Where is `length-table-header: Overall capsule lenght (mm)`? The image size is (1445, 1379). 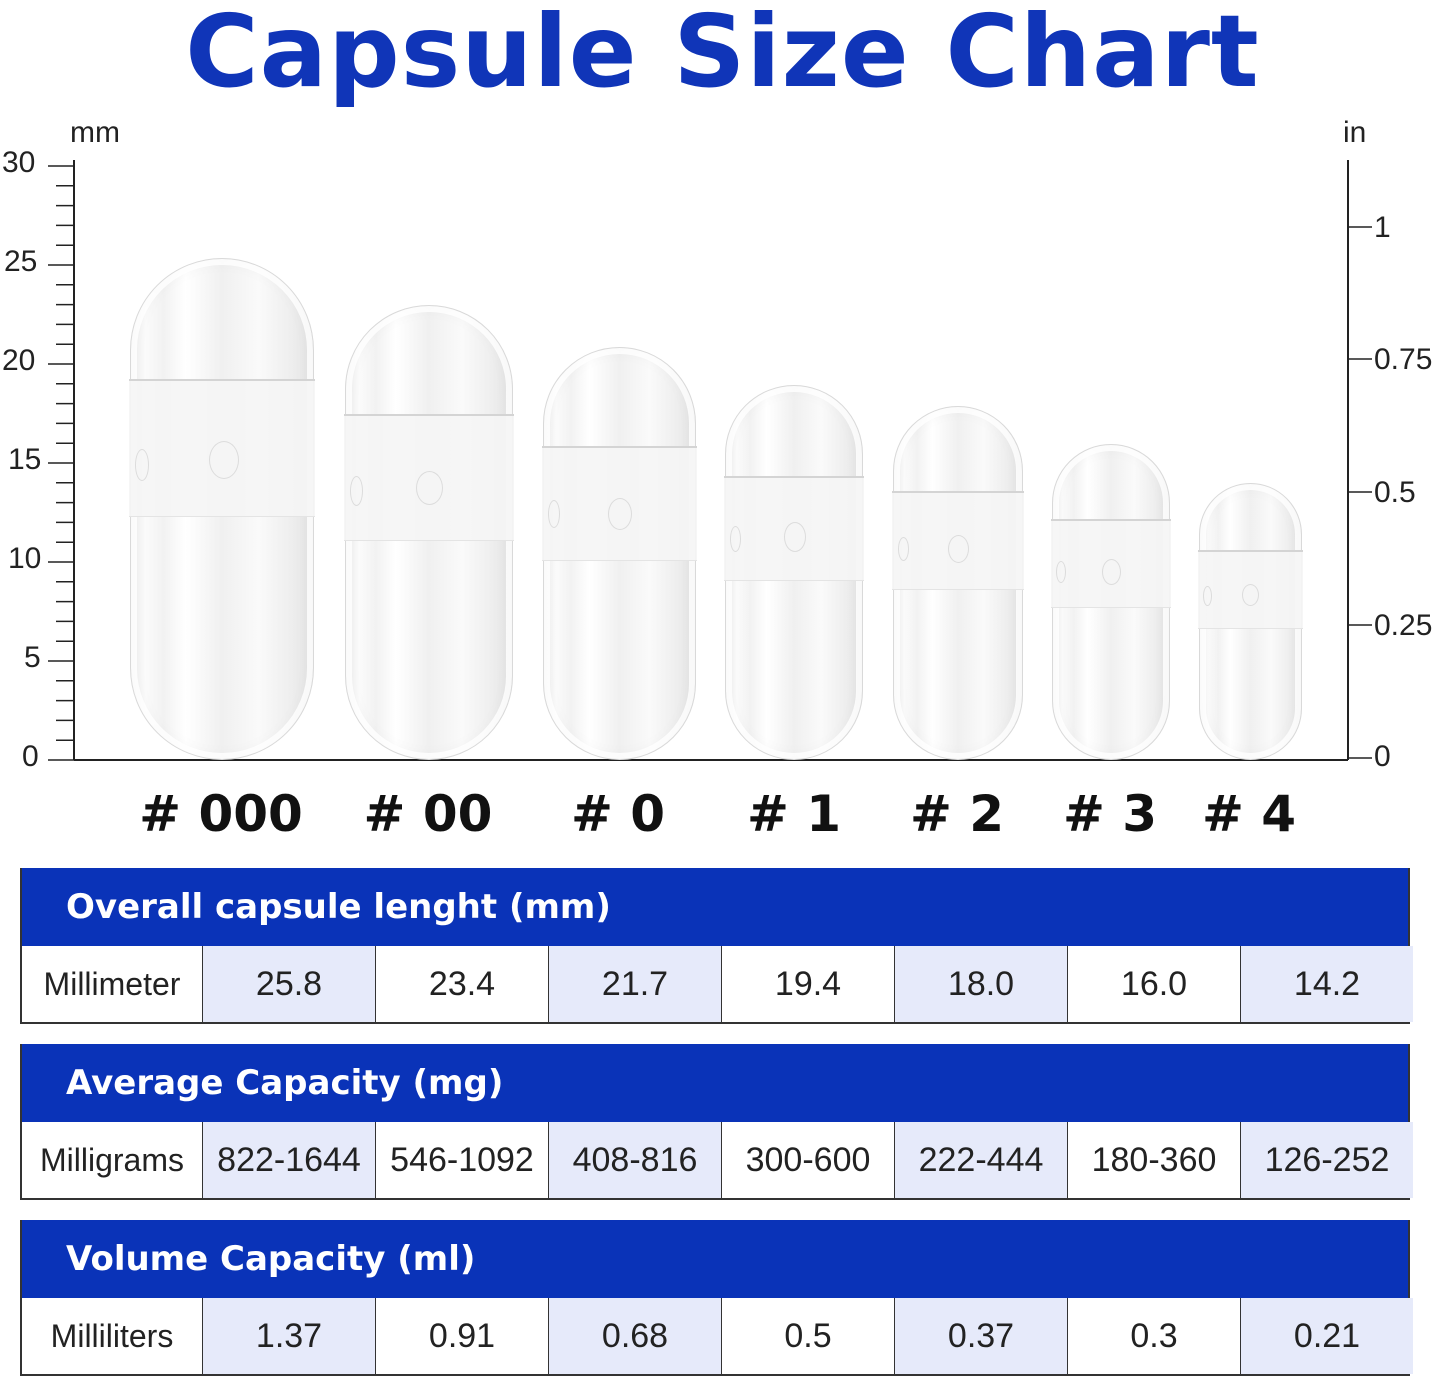
length-table-header: Overall capsule lenght (mm) is located at coordinates (715, 907).